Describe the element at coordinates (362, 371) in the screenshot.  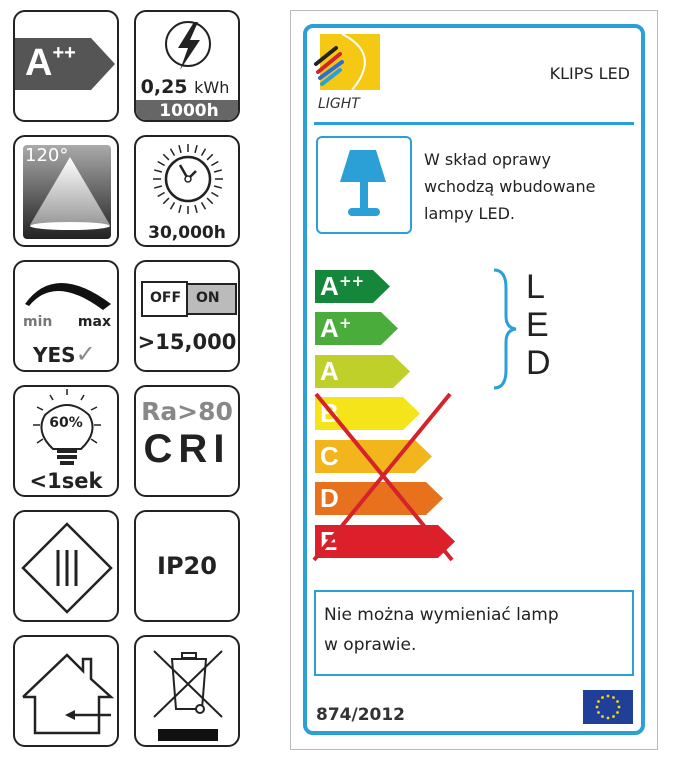
I see `energy-class-bar: A` at that location.